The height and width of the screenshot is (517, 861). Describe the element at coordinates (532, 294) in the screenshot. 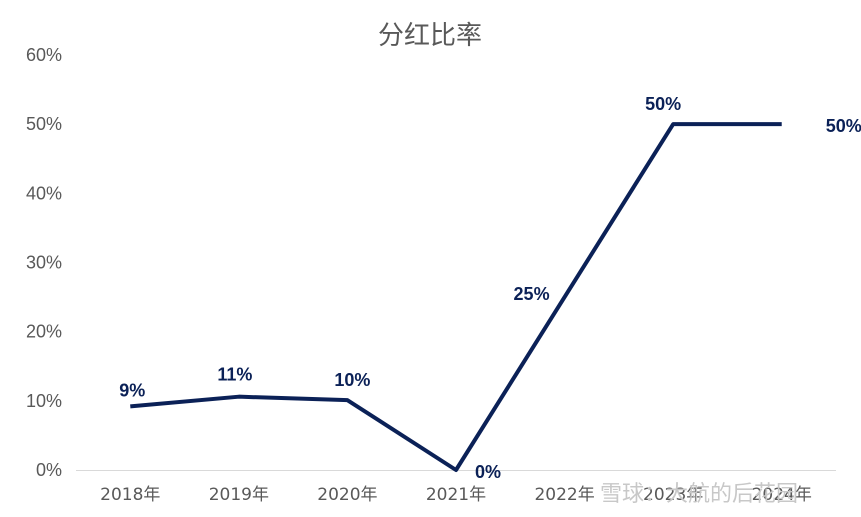

I see `data-label: 25%` at that location.